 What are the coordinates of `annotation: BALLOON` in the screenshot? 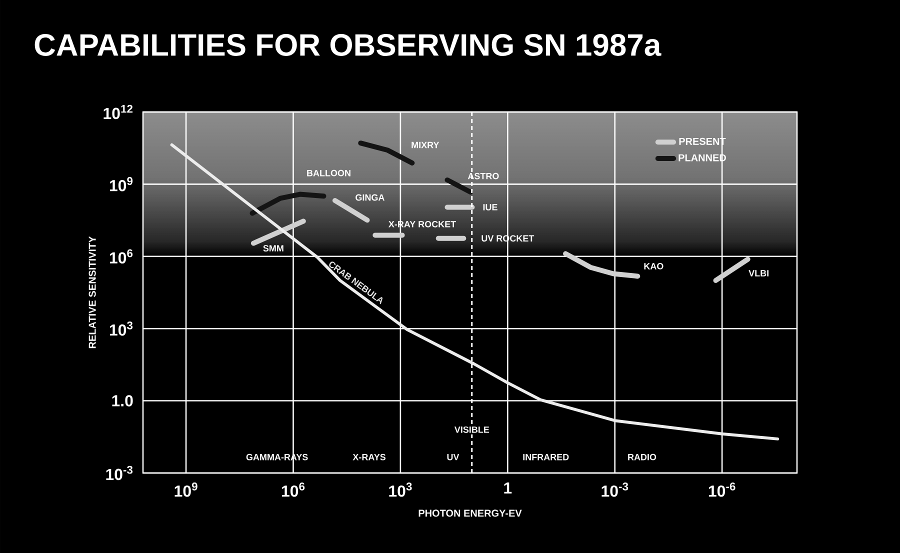 It's located at (328, 173).